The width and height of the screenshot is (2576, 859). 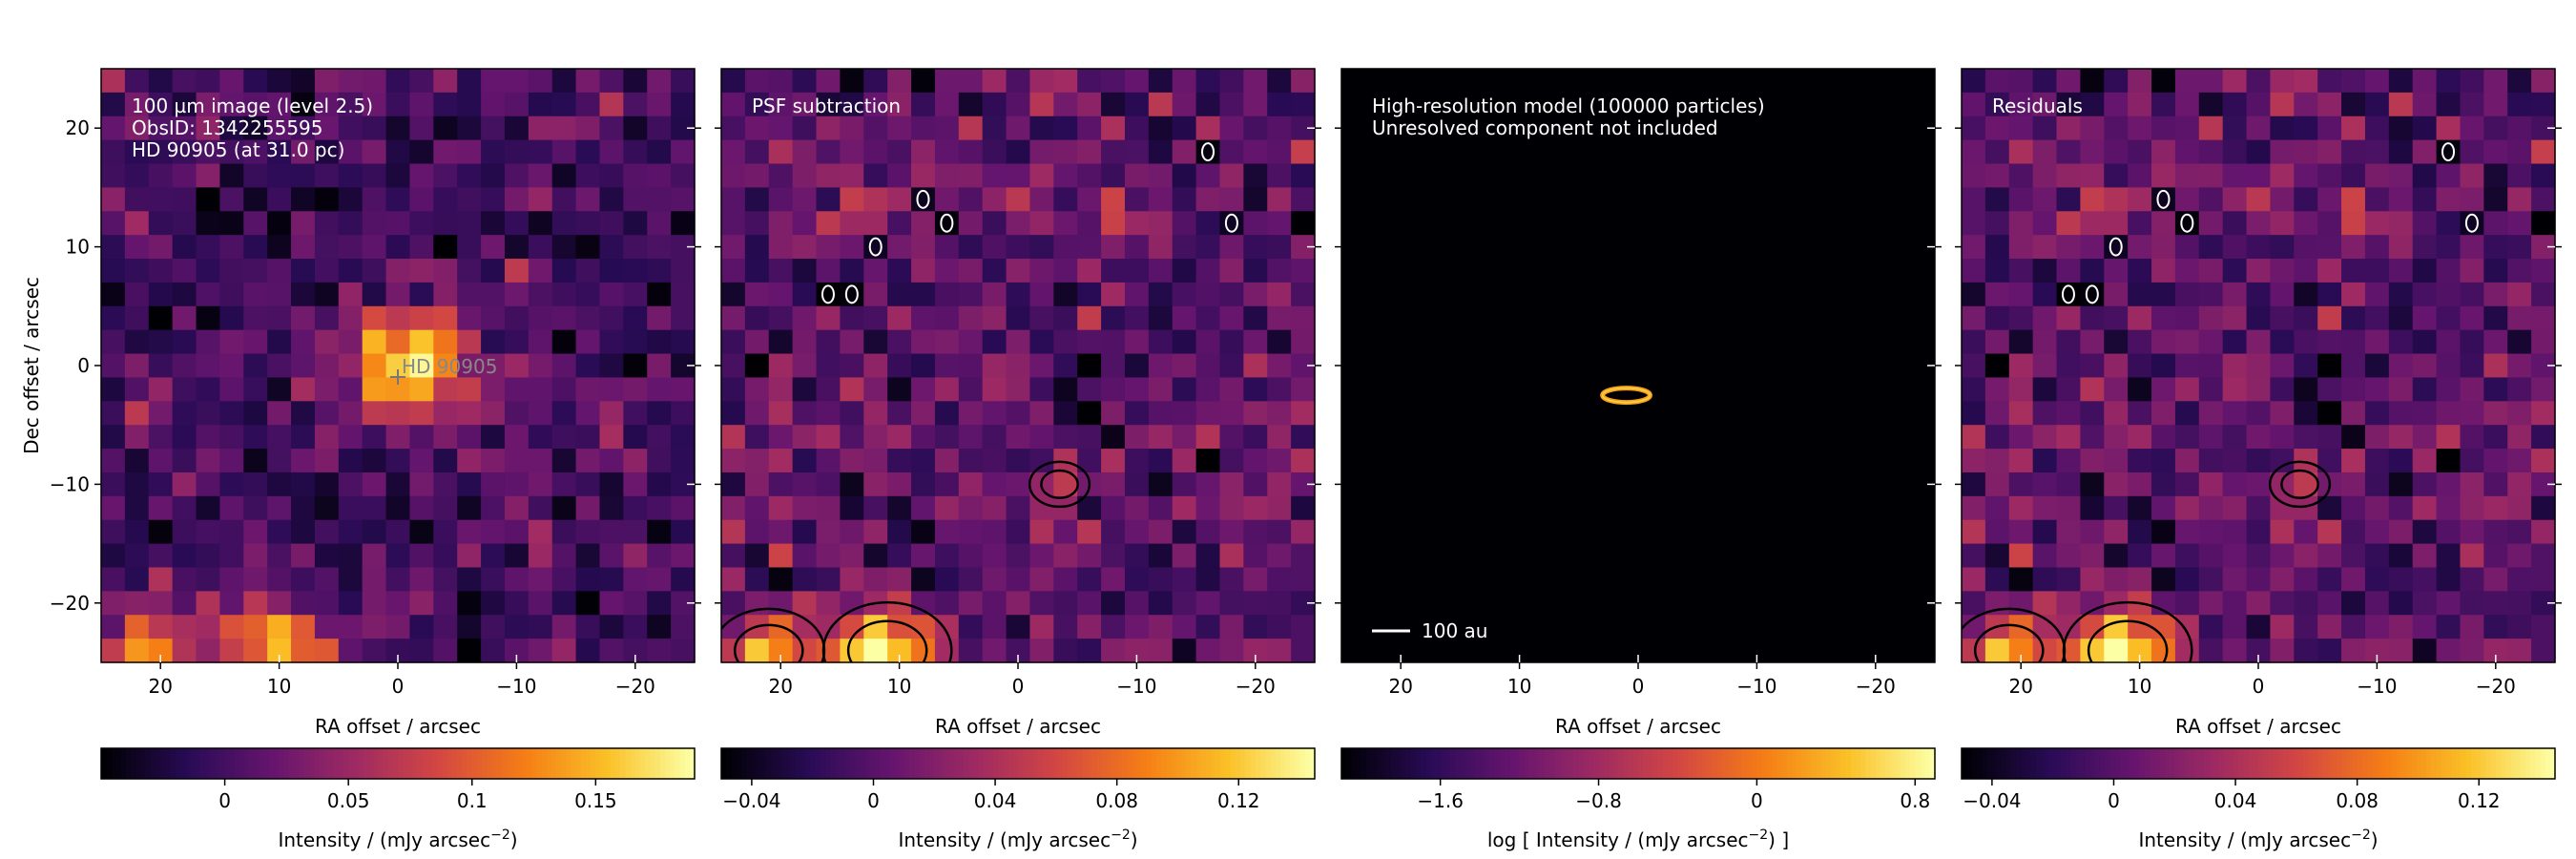 I want to click on y-axis-label: Dec offset / arcsec, so click(x=31, y=365).